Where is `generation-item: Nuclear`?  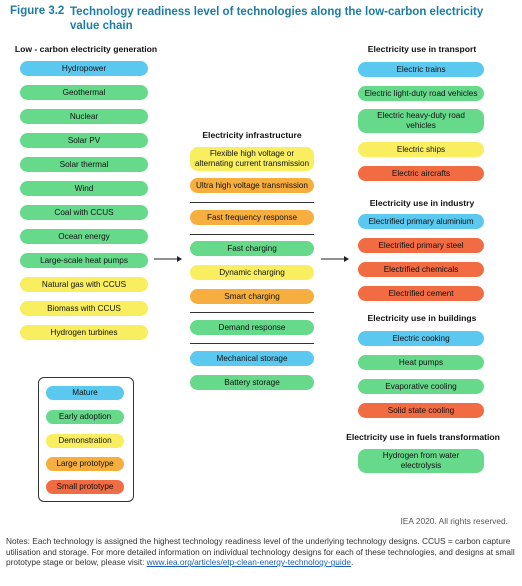
generation-item: Nuclear is located at coordinates (84, 116).